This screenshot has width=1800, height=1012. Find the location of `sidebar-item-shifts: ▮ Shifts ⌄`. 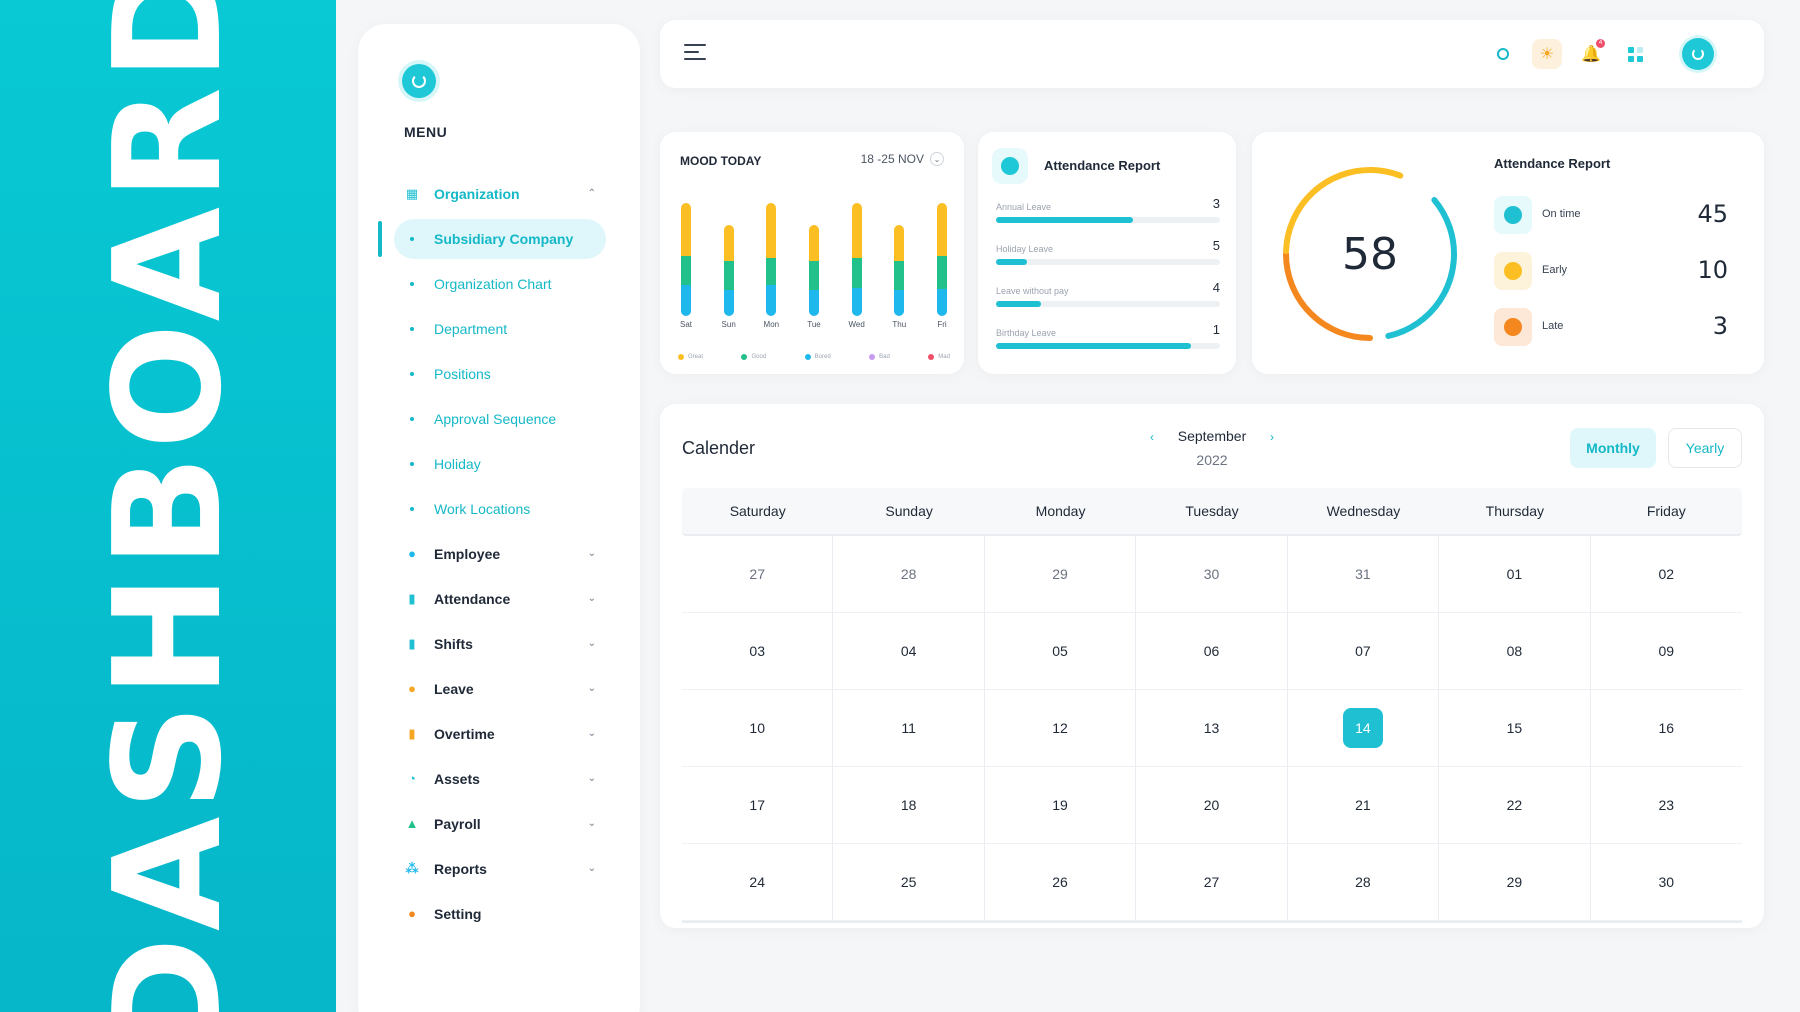

sidebar-item-shifts: ▮ Shifts ⌄ is located at coordinates (499, 643).